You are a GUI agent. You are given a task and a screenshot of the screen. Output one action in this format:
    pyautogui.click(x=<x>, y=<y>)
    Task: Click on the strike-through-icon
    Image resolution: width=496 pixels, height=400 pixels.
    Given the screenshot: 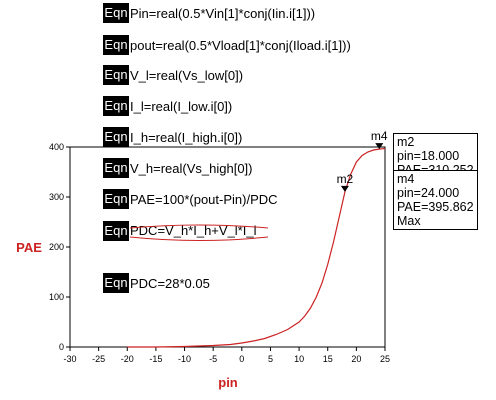 What is the action you would take?
    pyautogui.click(x=199, y=232)
    